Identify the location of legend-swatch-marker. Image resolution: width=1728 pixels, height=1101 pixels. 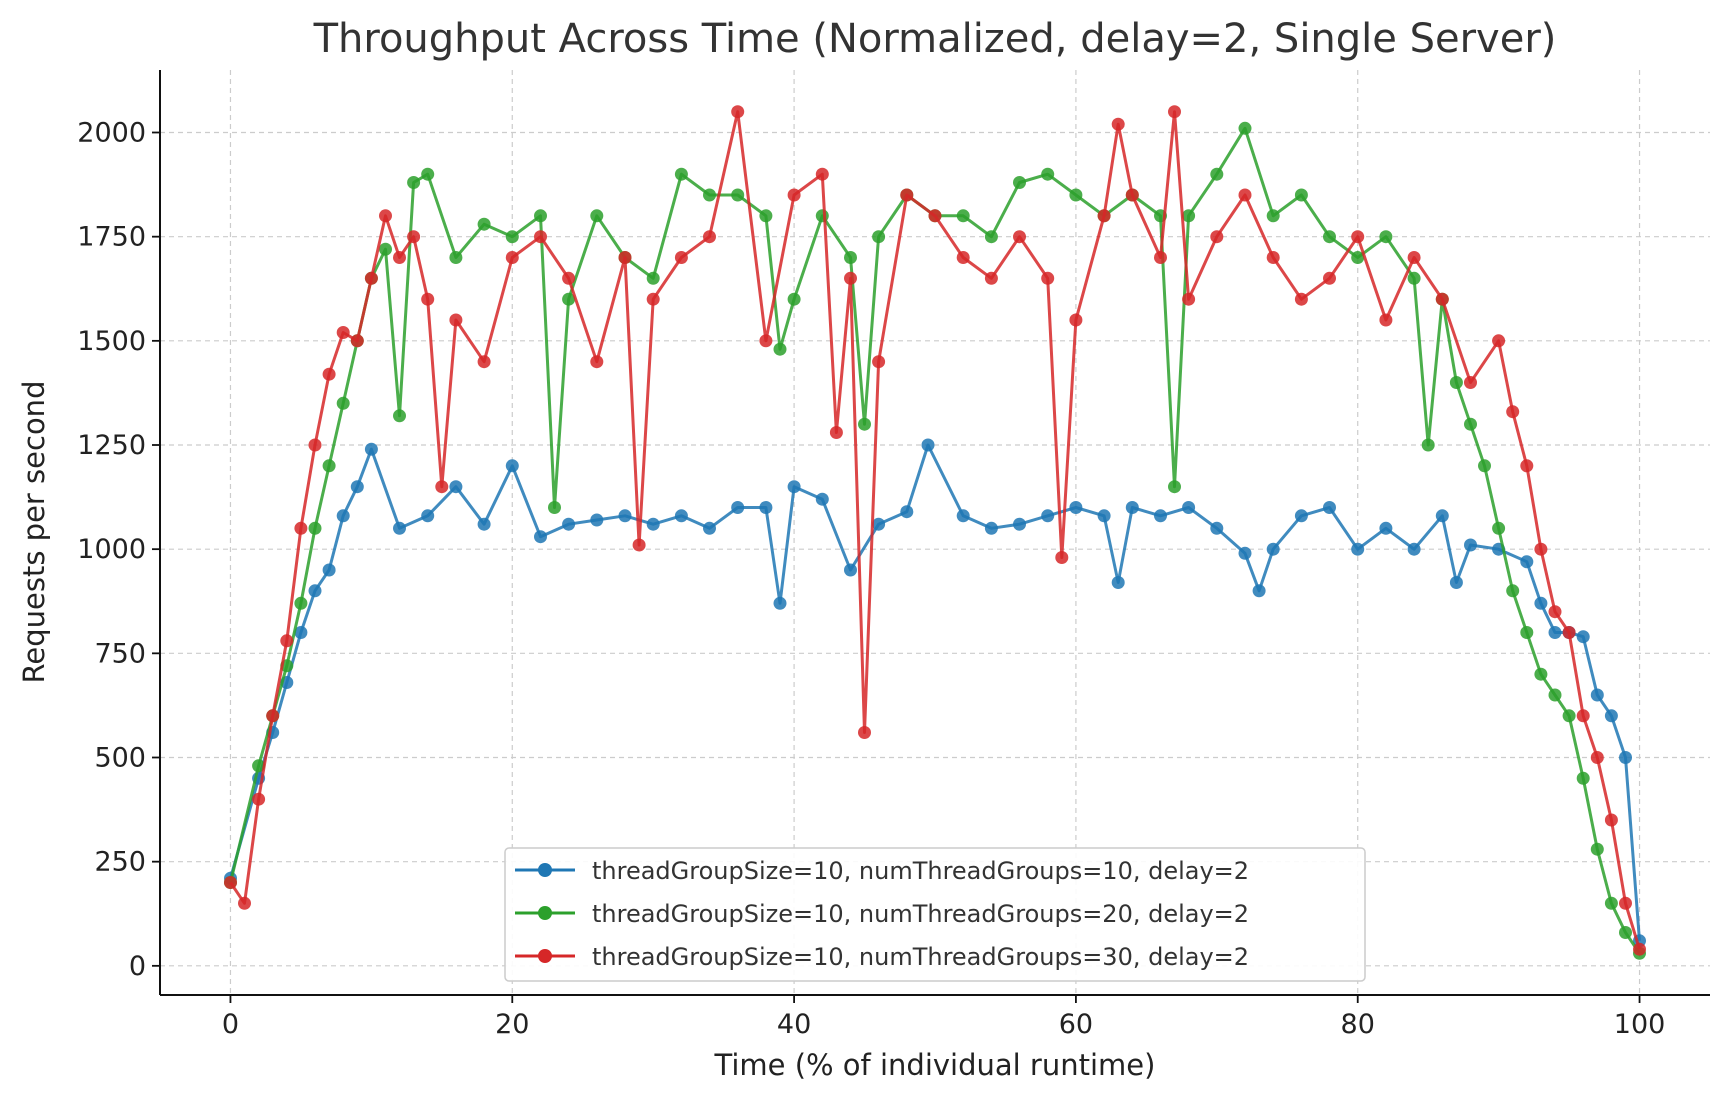
(545, 870).